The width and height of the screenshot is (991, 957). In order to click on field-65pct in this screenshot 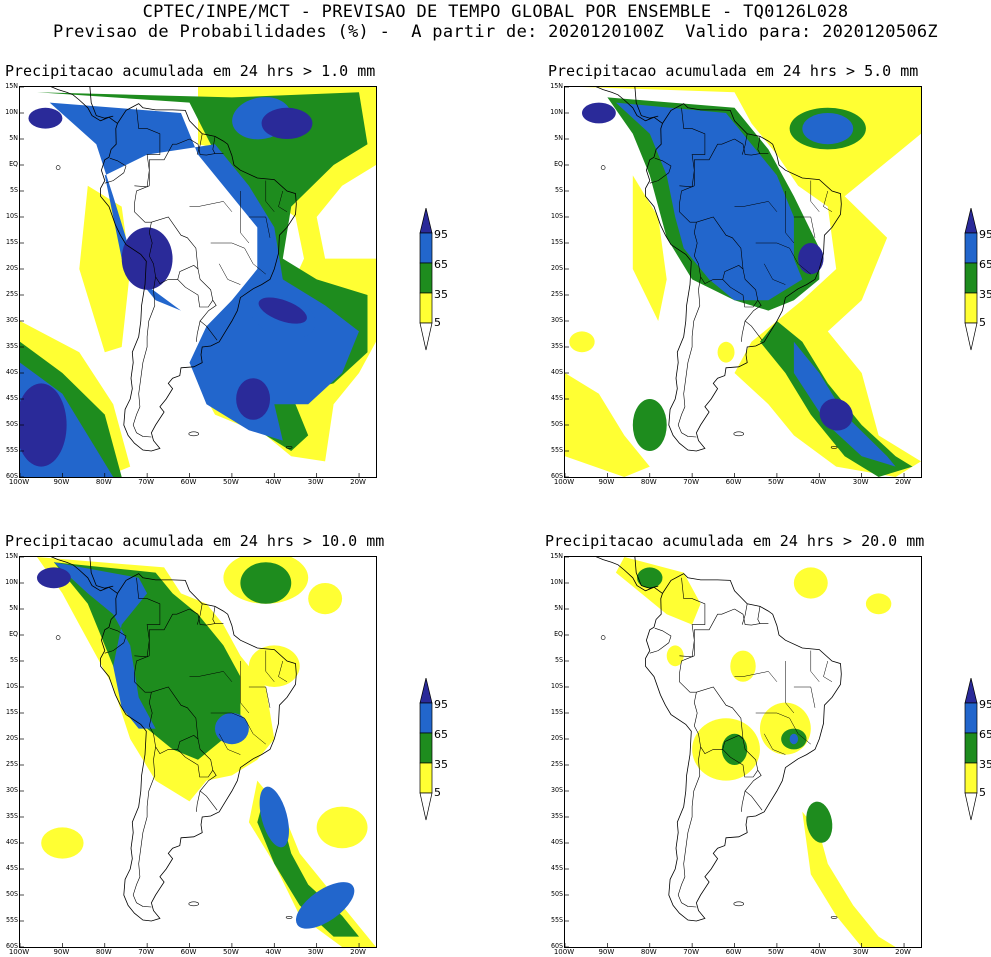, I will do `click(204, 745)`.